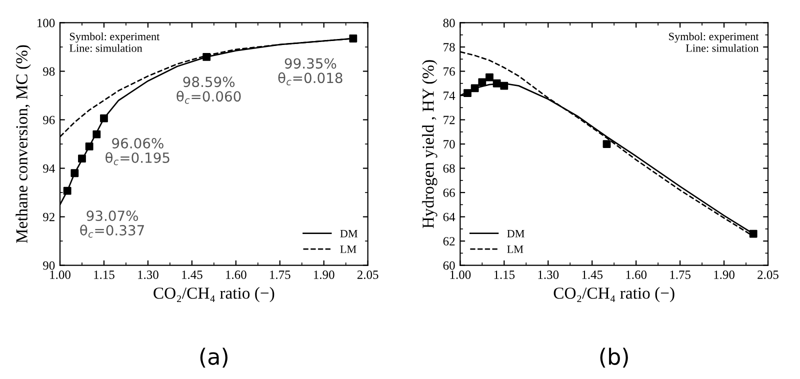  What do you see at coordinates (449, 168) in the screenshot?
I see `y-tick-label: 68` at bounding box center [449, 168].